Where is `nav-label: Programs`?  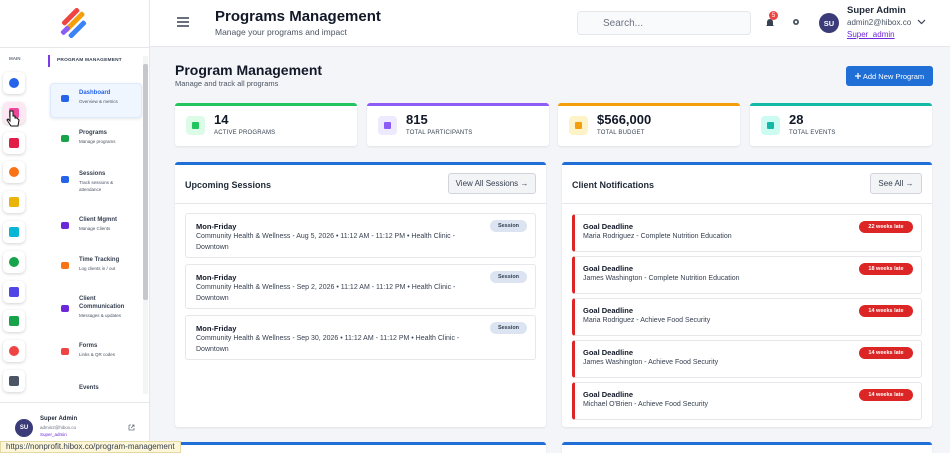 nav-label: Programs is located at coordinates (93, 133).